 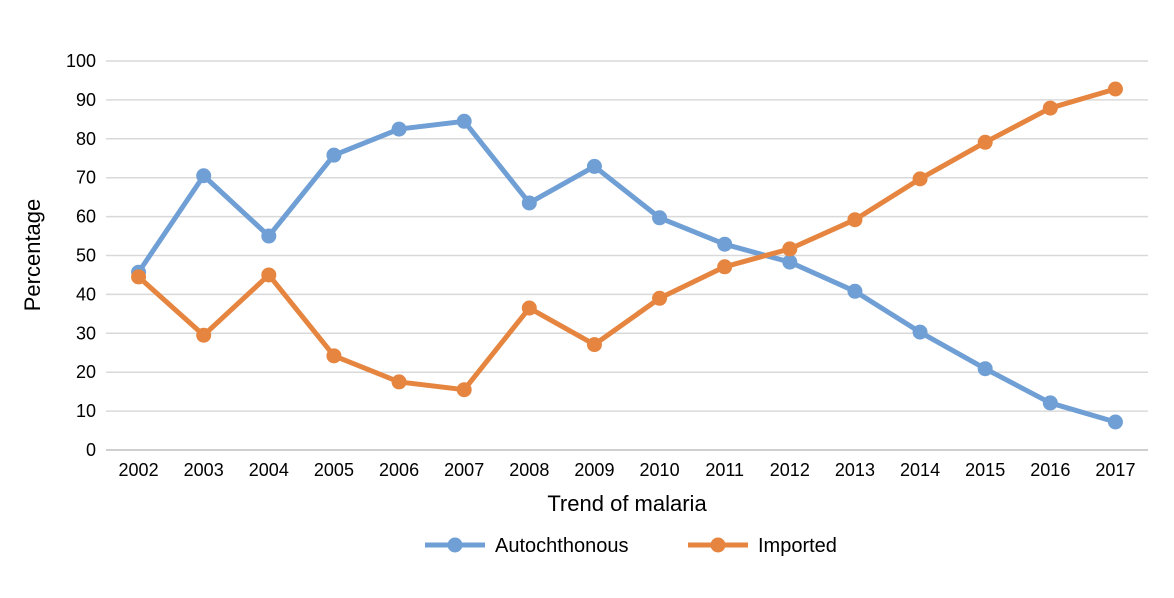 What do you see at coordinates (660, 470) in the screenshot?
I see `x-tick-label: 2010` at bounding box center [660, 470].